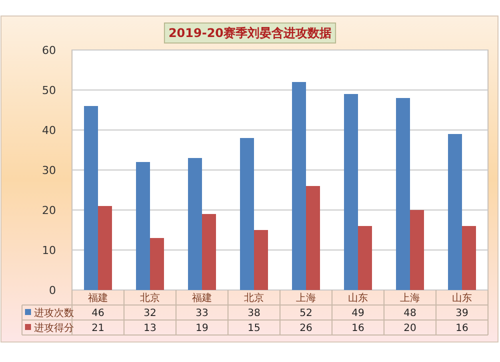 Image resolution: width=500 pixels, height=362 pixels. I want to click on legend-label: 进攻得分, so click(54, 328).